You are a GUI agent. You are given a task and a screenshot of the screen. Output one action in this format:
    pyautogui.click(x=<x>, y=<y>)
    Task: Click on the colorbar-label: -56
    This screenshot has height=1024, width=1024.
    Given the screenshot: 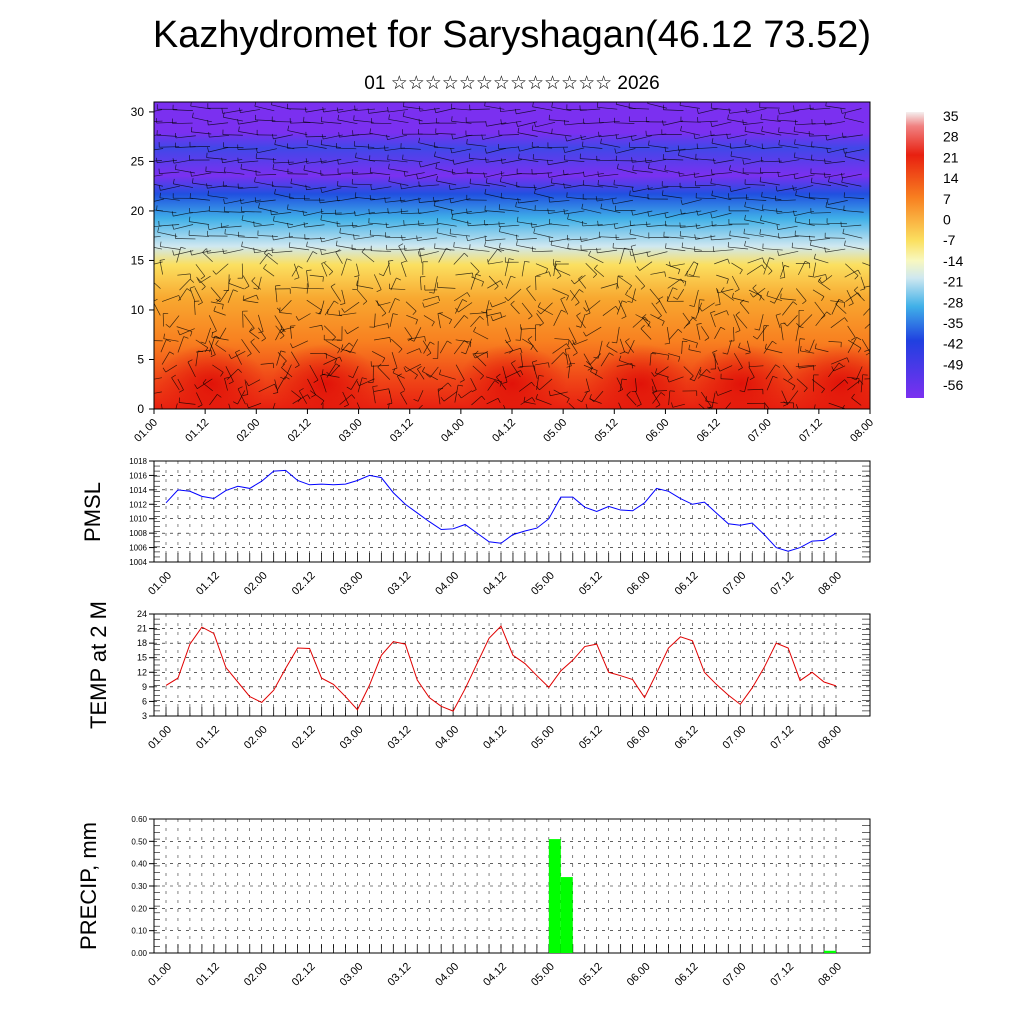 What is the action you would take?
    pyautogui.click(x=953, y=385)
    